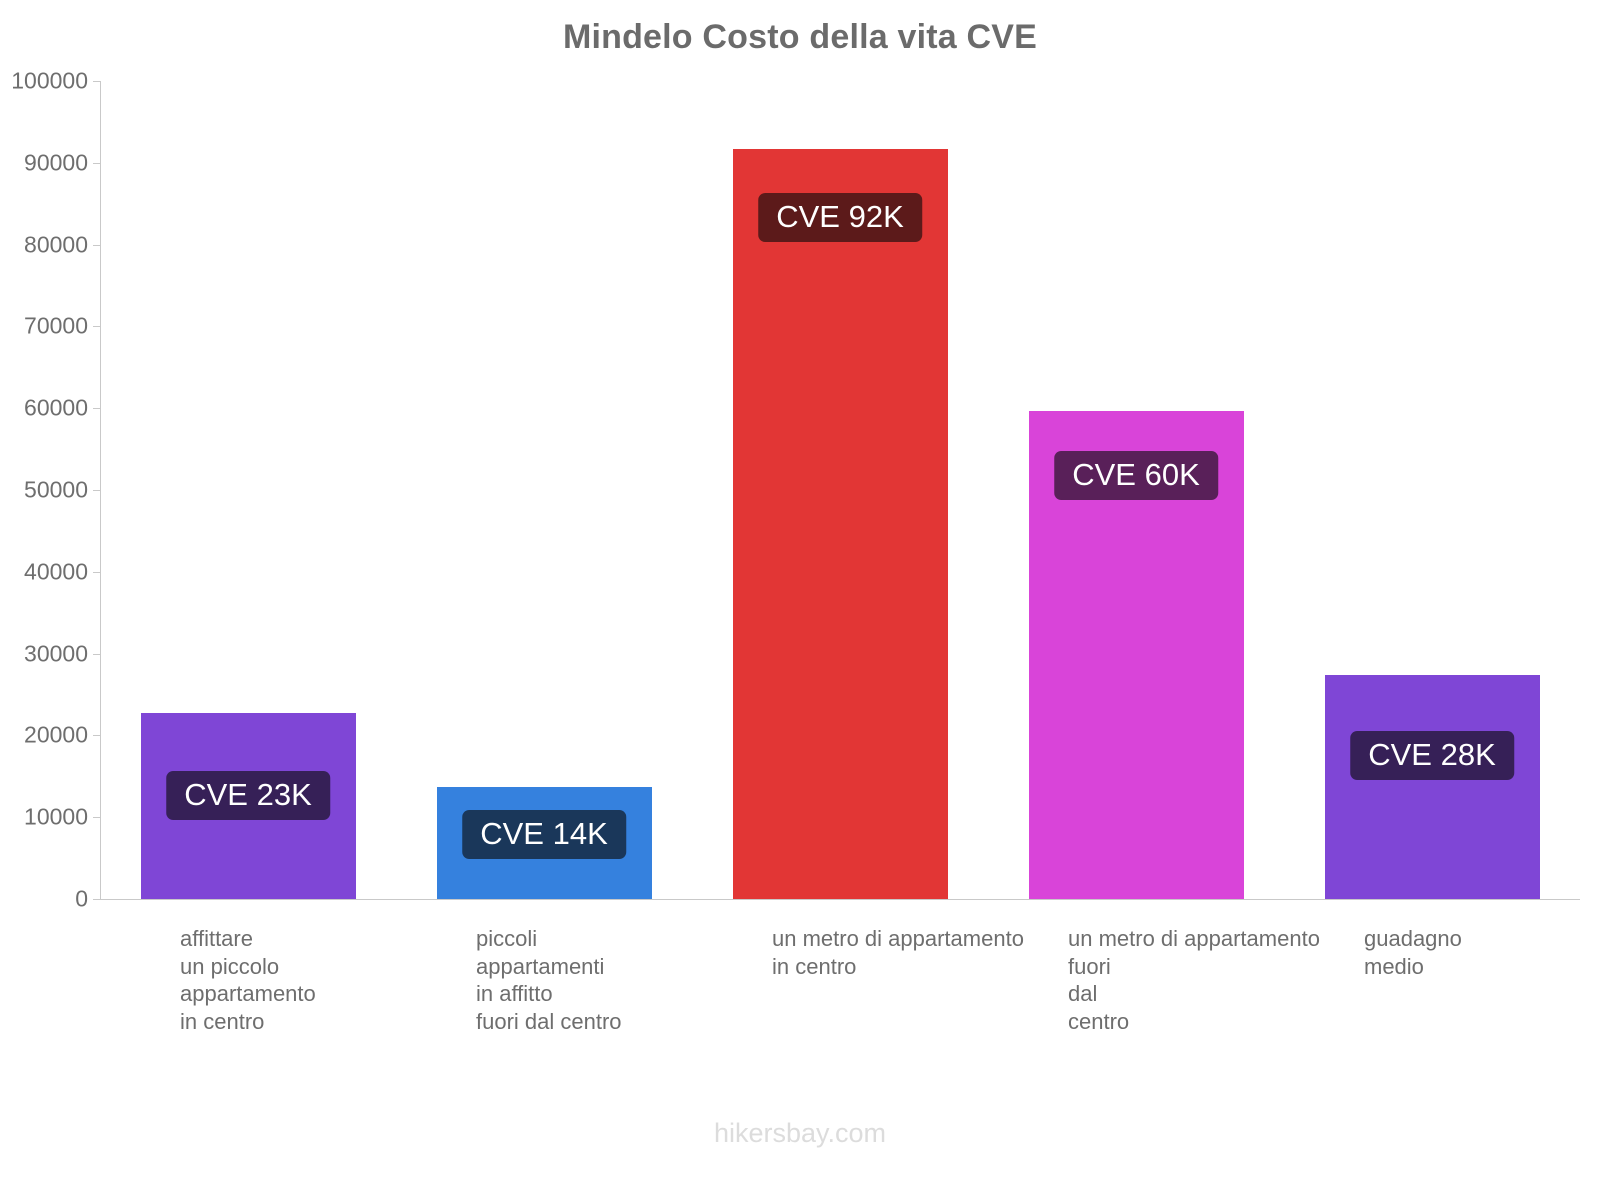 The image size is (1600, 1200). I want to click on bar-slot: CVE 92K, so click(840, 490).